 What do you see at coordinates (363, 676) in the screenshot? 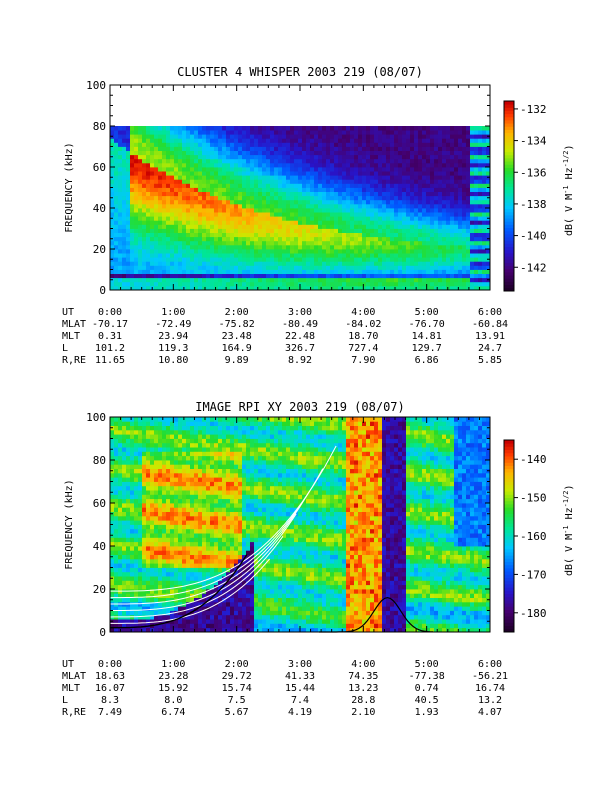
I see `ephemeris-value: 74.35` at bounding box center [363, 676].